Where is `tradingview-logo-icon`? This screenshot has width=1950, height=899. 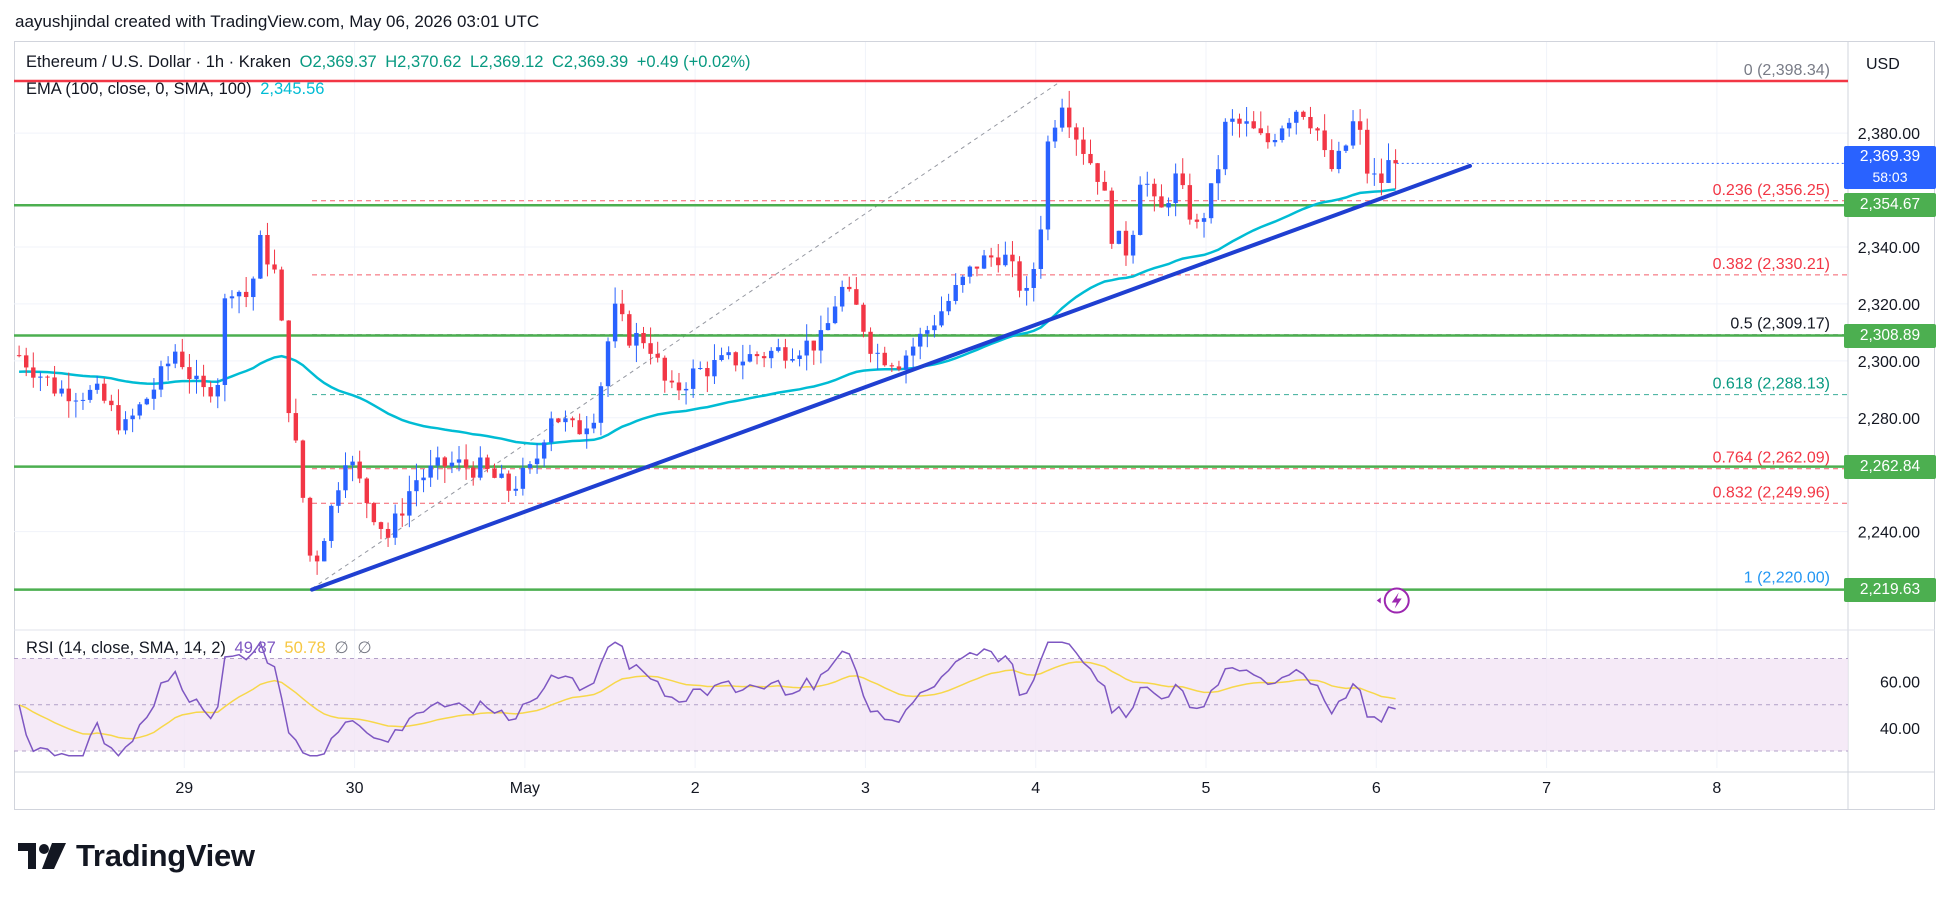 tradingview-logo-icon is located at coordinates (42, 856).